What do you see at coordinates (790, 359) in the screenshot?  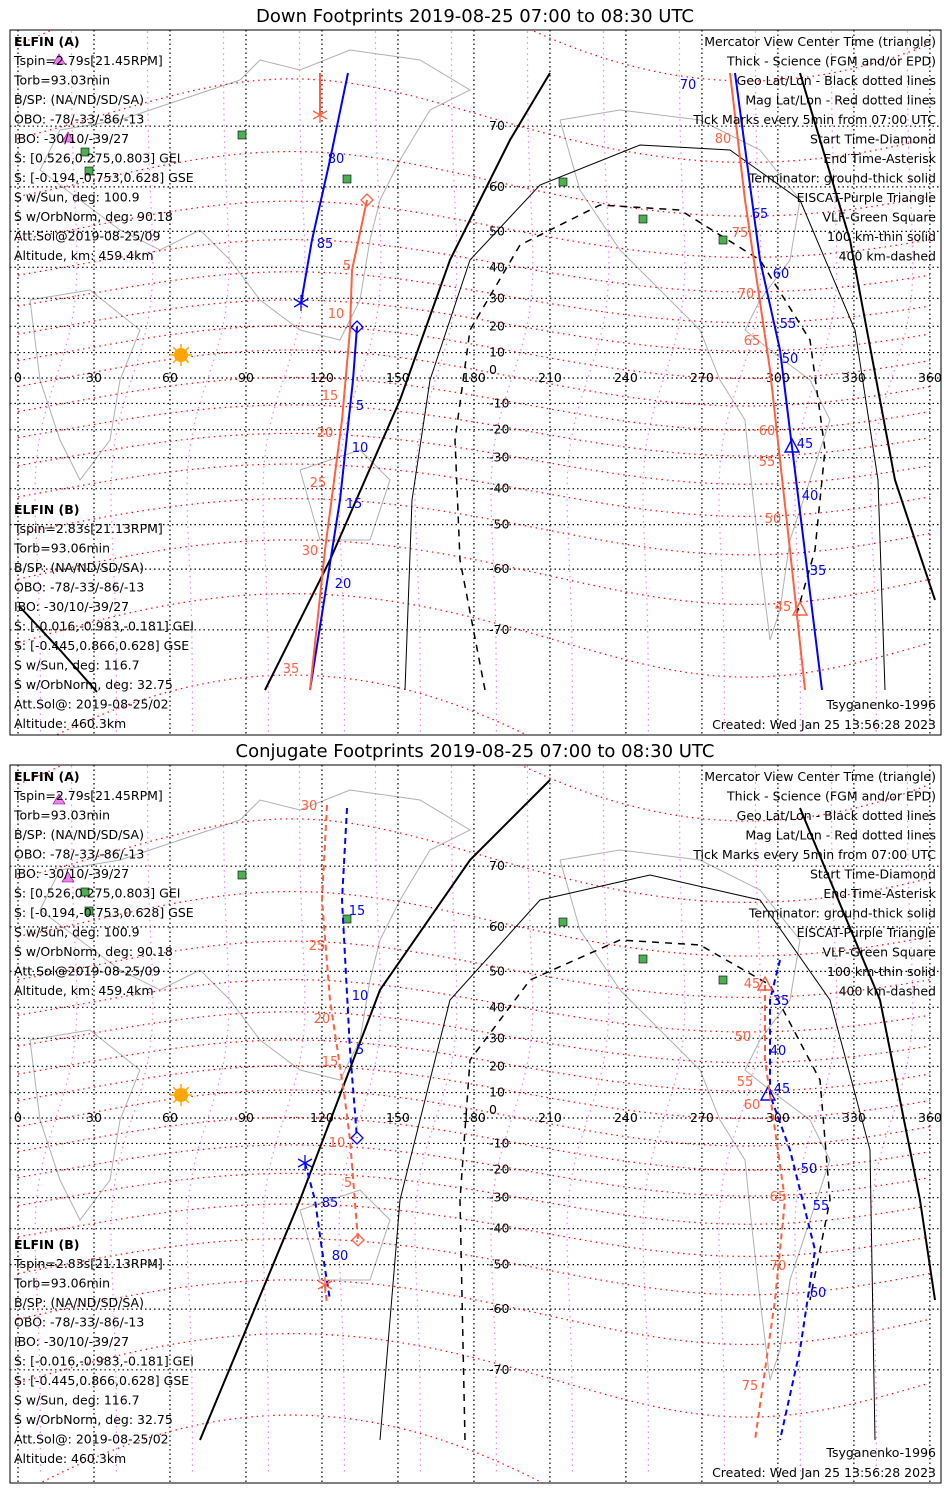 I see `elfin-a-tick-label: 50` at bounding box center [790, 359].